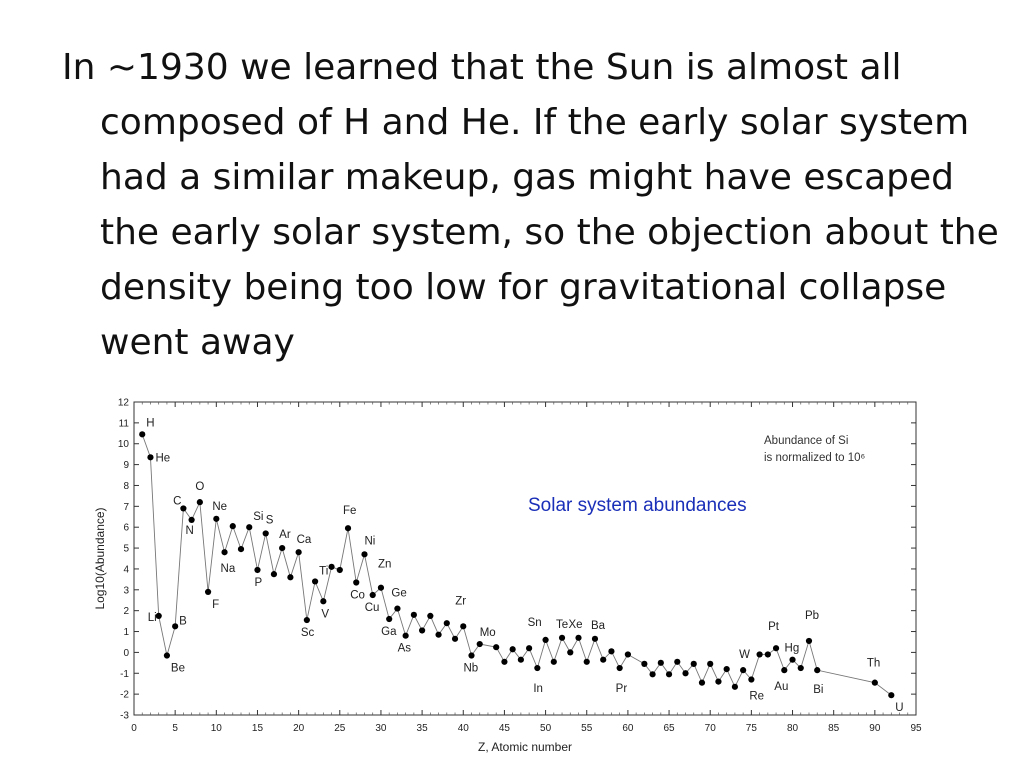  Describe the element at coordinates (781, 687) in the screenshot. I see `element-label: Au` at that location.